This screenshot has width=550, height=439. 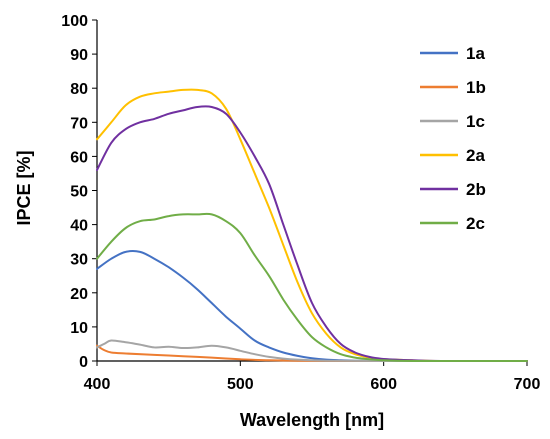 What do you see at coordinates (79, 328) in the screenshot?
I see `y-tick-label: 10` at bounding box center [79, 328].